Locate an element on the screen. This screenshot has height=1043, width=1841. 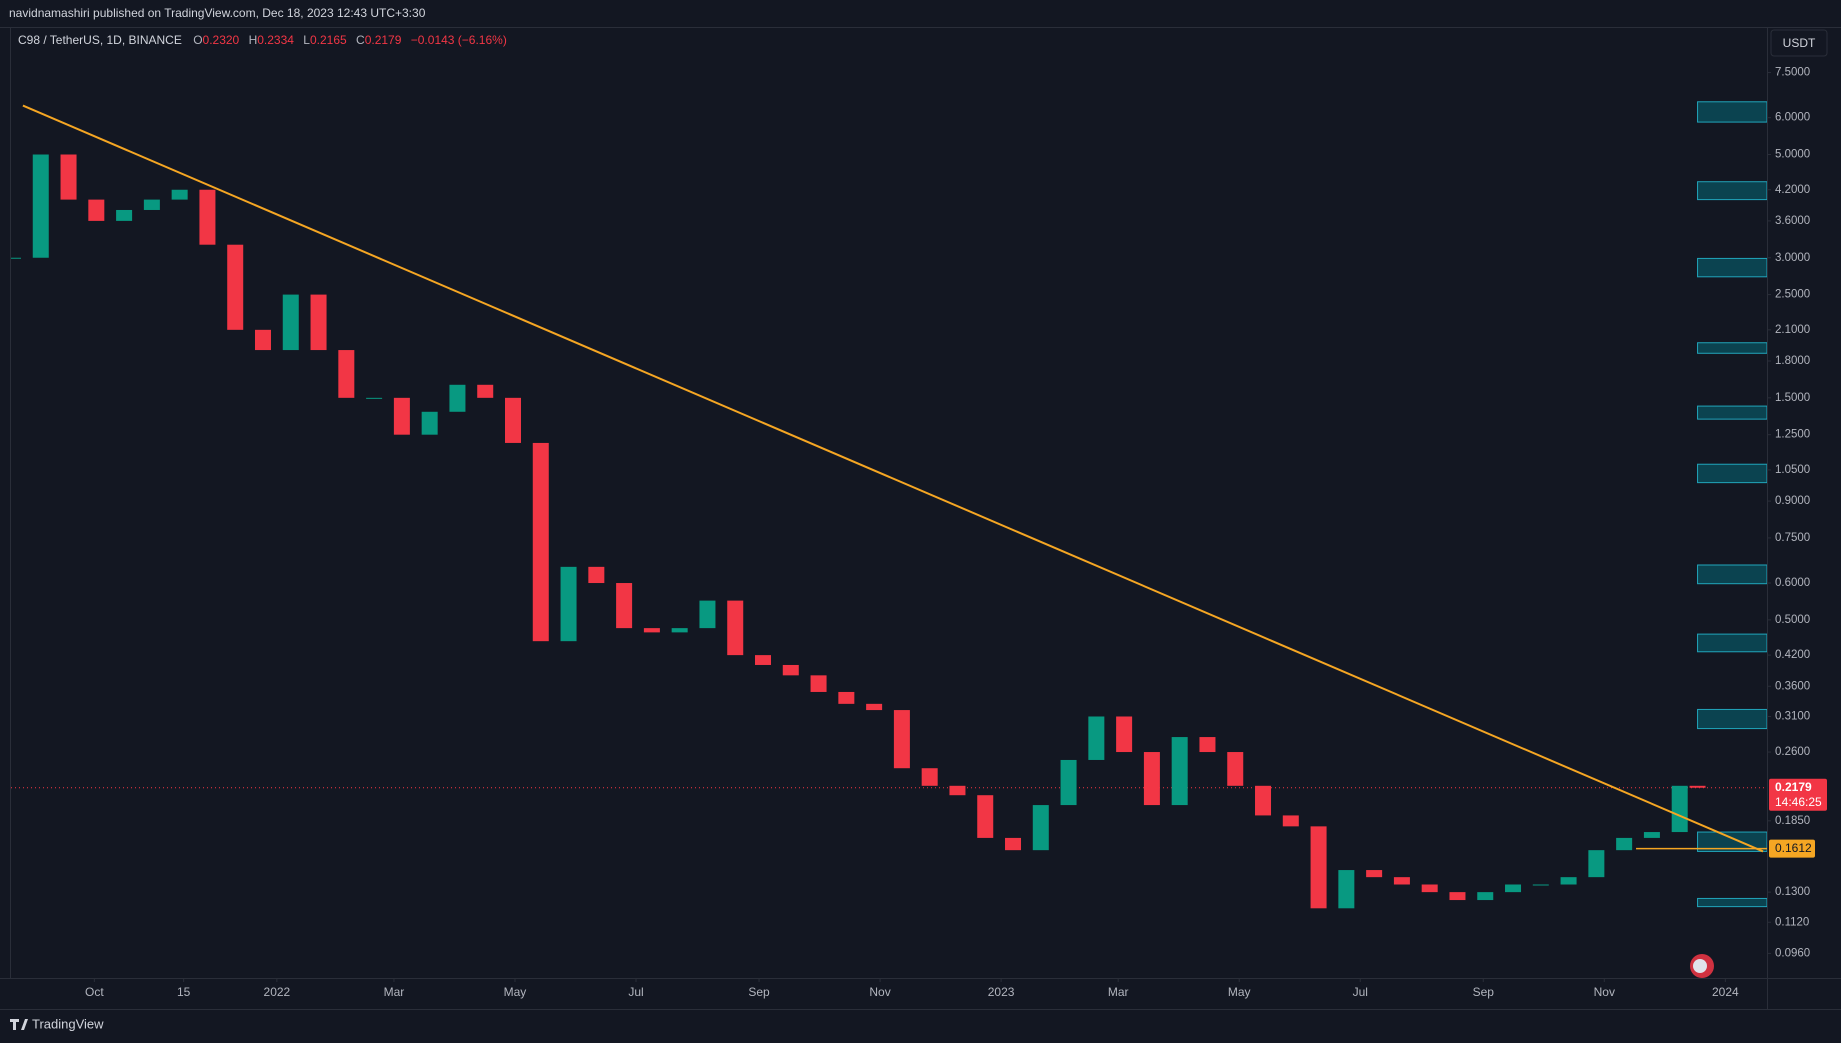
footer-logo is located at coordinates (19, 1024).